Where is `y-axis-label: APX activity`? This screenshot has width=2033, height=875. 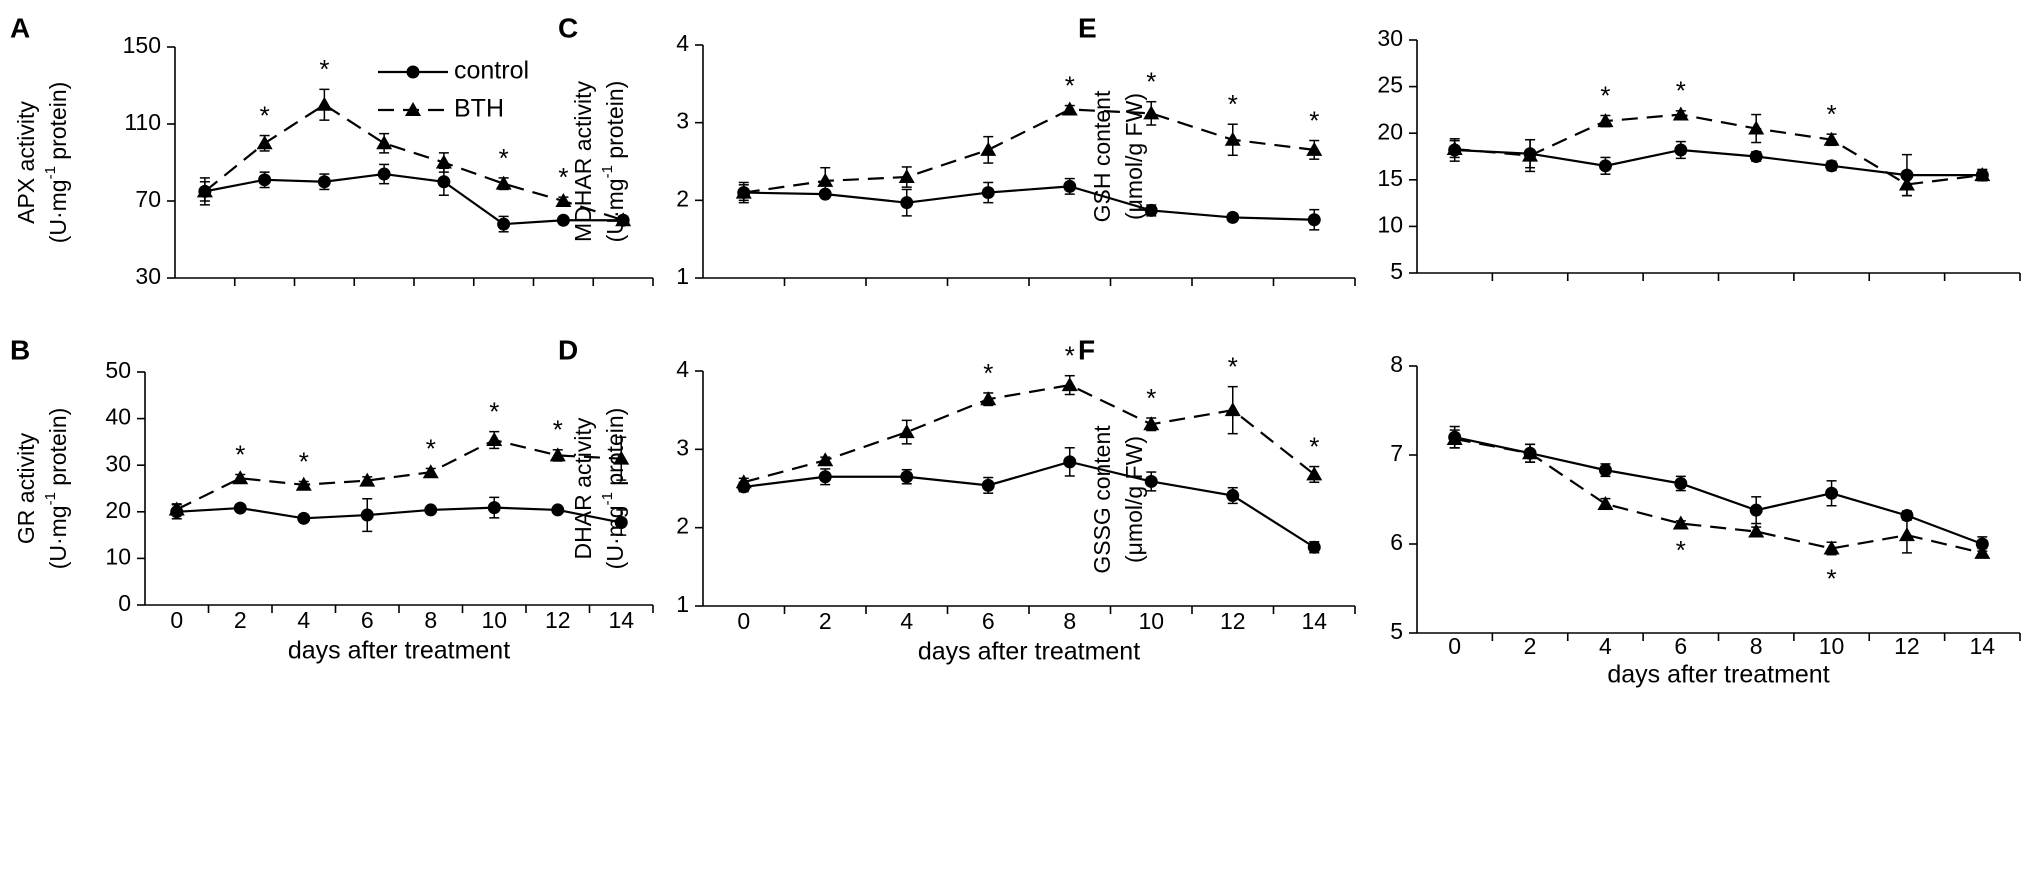 y-axis-label: APX activity is located at coordinates (26, 162).